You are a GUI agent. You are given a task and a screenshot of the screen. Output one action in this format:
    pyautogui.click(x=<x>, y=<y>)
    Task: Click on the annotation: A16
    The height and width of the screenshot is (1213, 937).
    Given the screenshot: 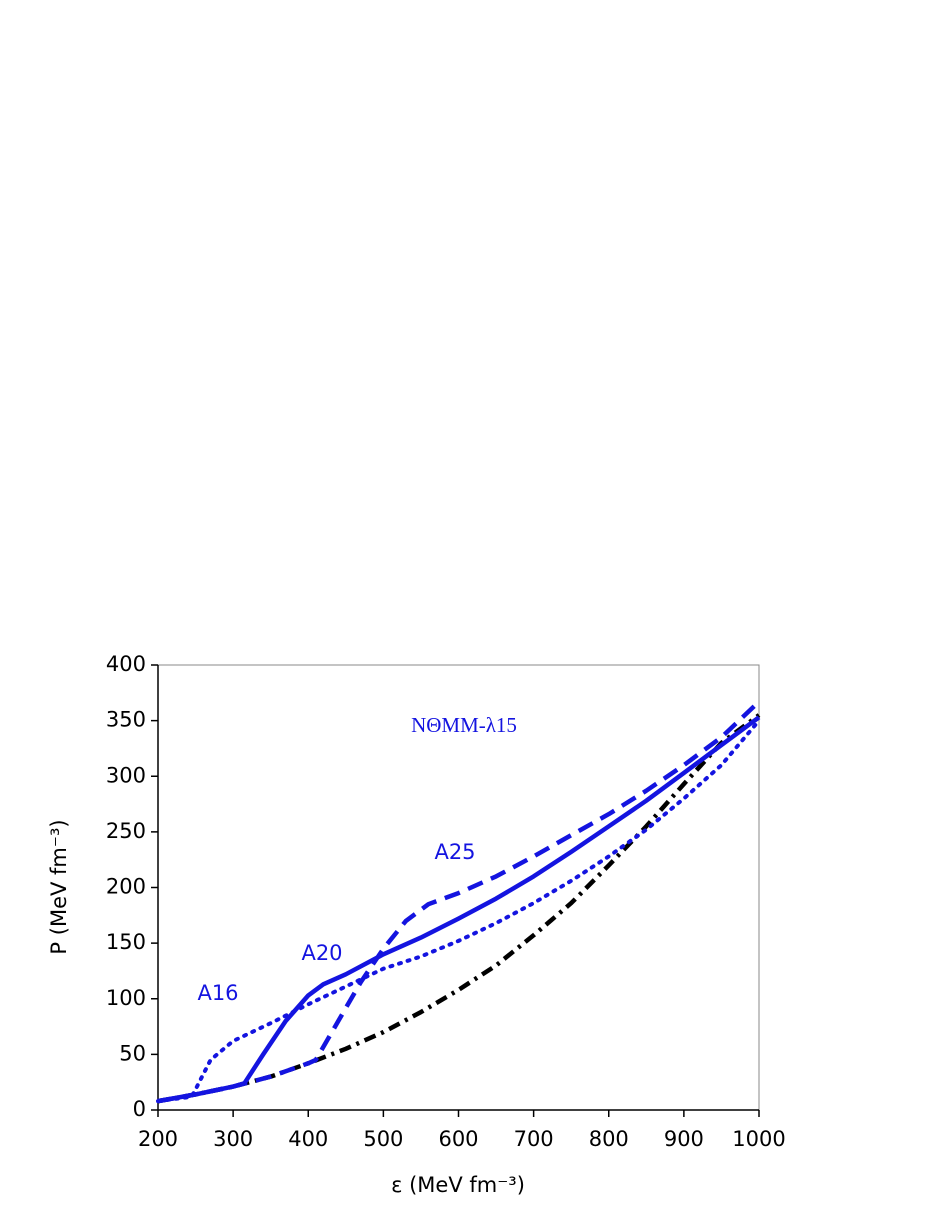 What is the action you would take?
    pyautogui.click(x=217, y=993)
    